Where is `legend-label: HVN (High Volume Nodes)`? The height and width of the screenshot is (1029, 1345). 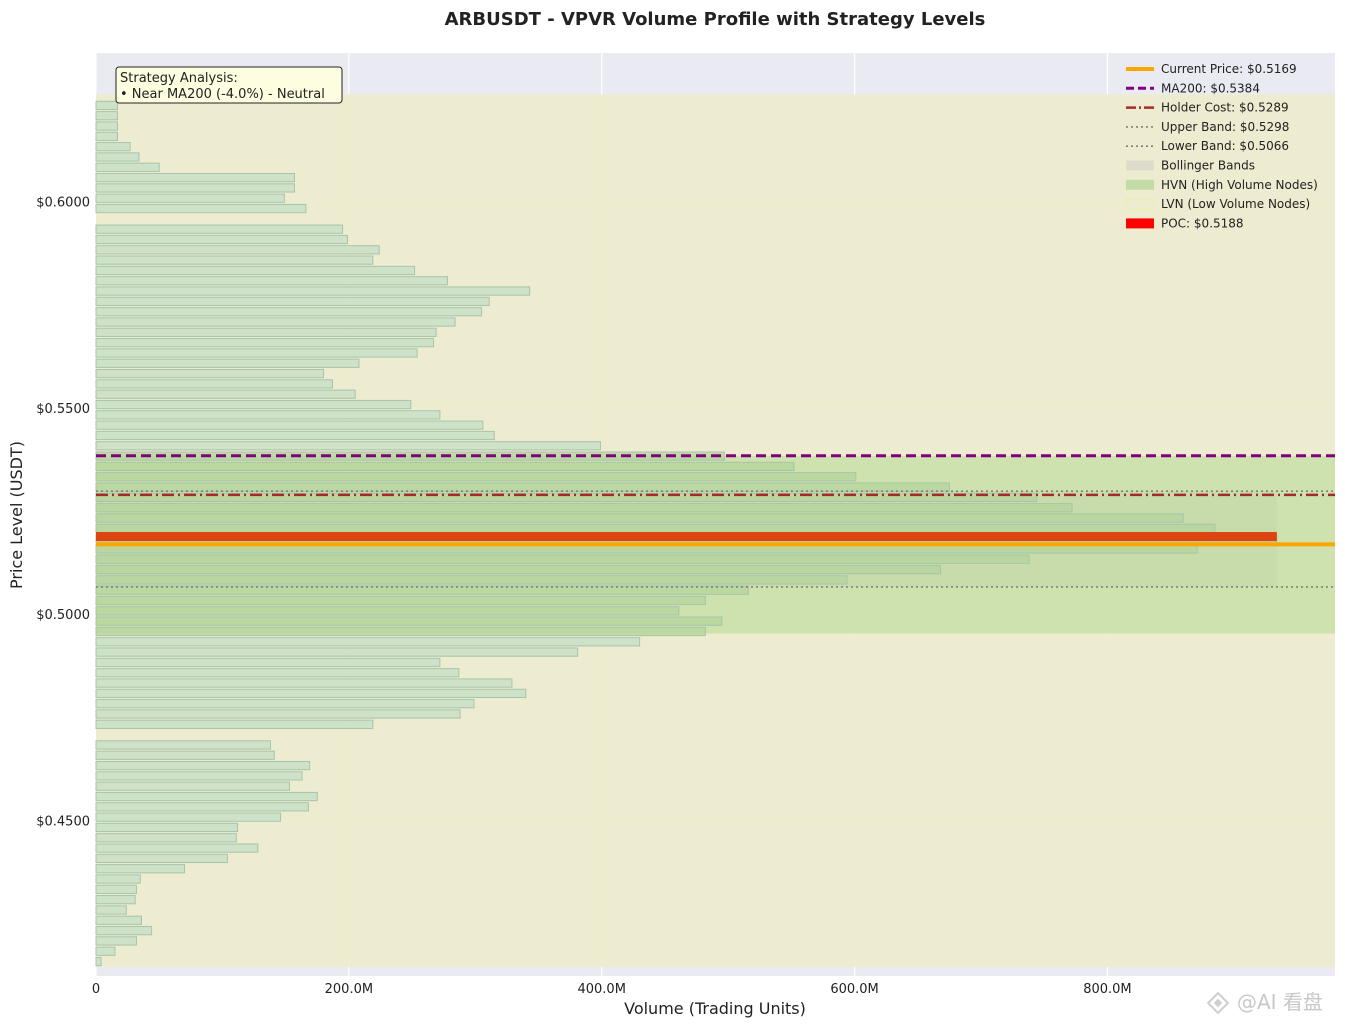 legend-label: HVN (High Volume Nodes) is located at coordinates (1239, 185).